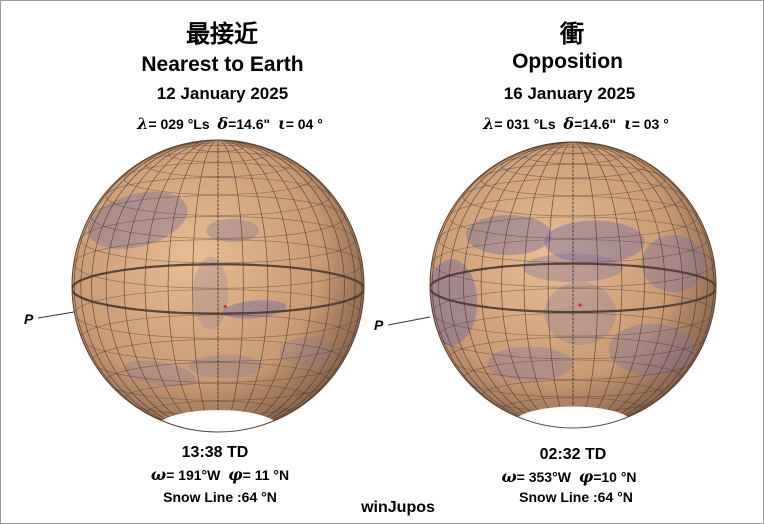  What do you see at coordinates (398, 507) in the screenshot?
I see `credit-label: winJupos` at bounding box center [398, 507].